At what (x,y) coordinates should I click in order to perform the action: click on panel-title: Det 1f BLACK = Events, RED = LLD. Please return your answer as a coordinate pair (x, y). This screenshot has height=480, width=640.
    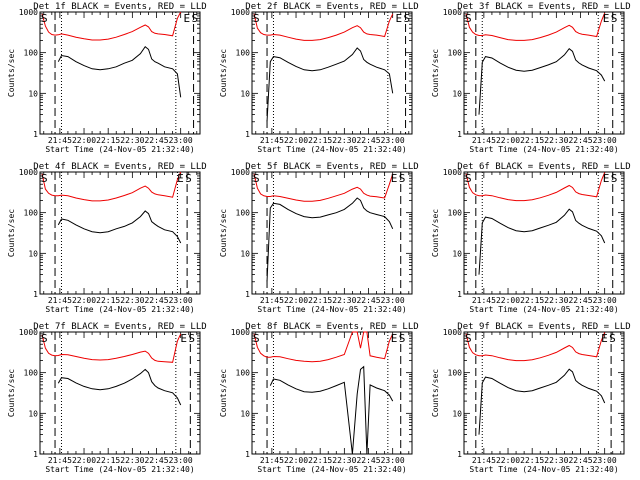
    Looking at the image, I should click on (119, 7).